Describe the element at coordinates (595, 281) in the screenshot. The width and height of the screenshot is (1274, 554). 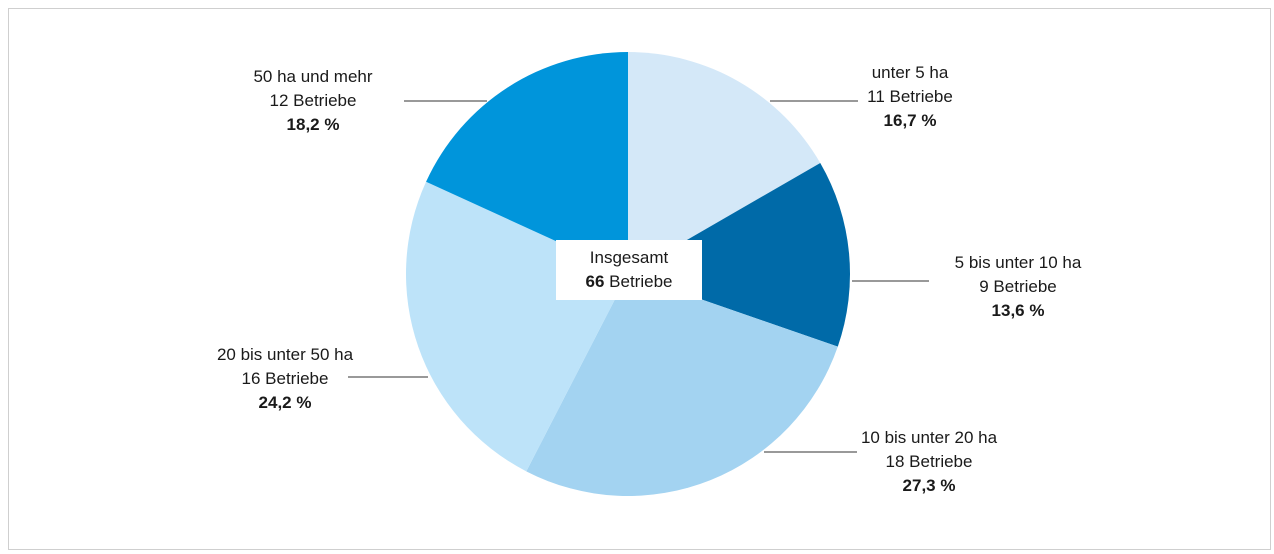
I see `center-total: 66` at that location.